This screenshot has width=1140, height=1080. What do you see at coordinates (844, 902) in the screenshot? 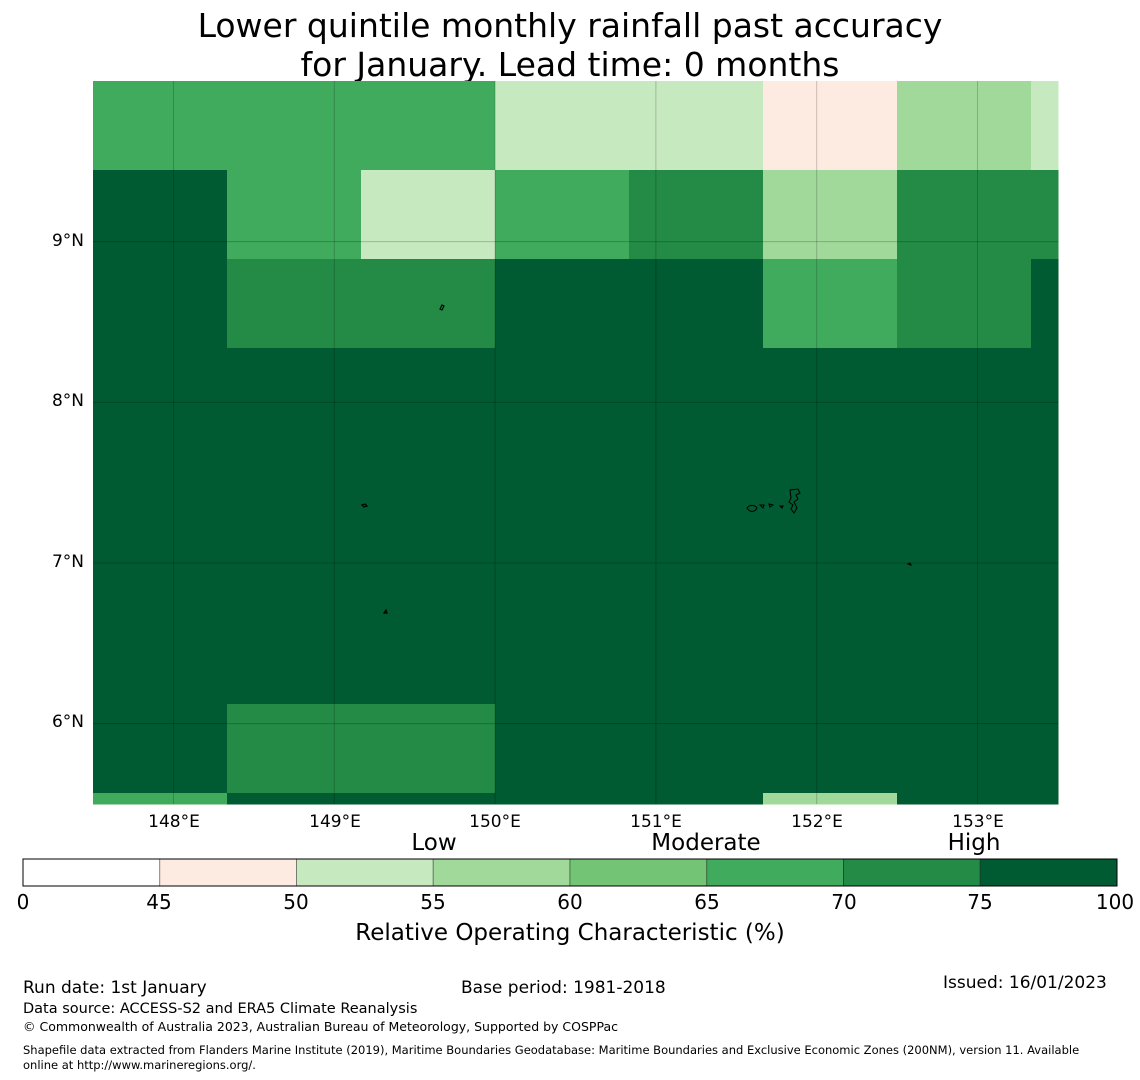
I see `colorbar-tick-70: 70` at bounding box center [844, 902].